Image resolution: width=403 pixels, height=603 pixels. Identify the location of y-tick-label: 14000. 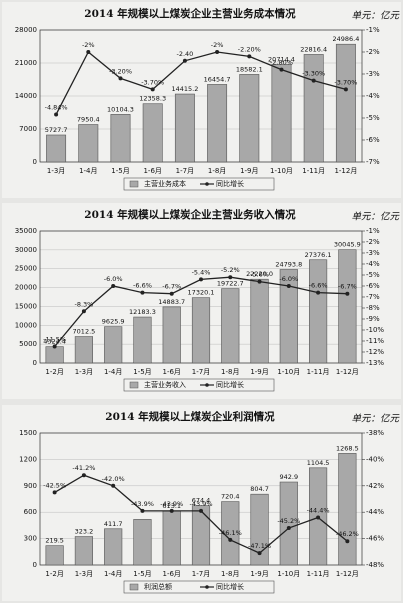
(26, 96).